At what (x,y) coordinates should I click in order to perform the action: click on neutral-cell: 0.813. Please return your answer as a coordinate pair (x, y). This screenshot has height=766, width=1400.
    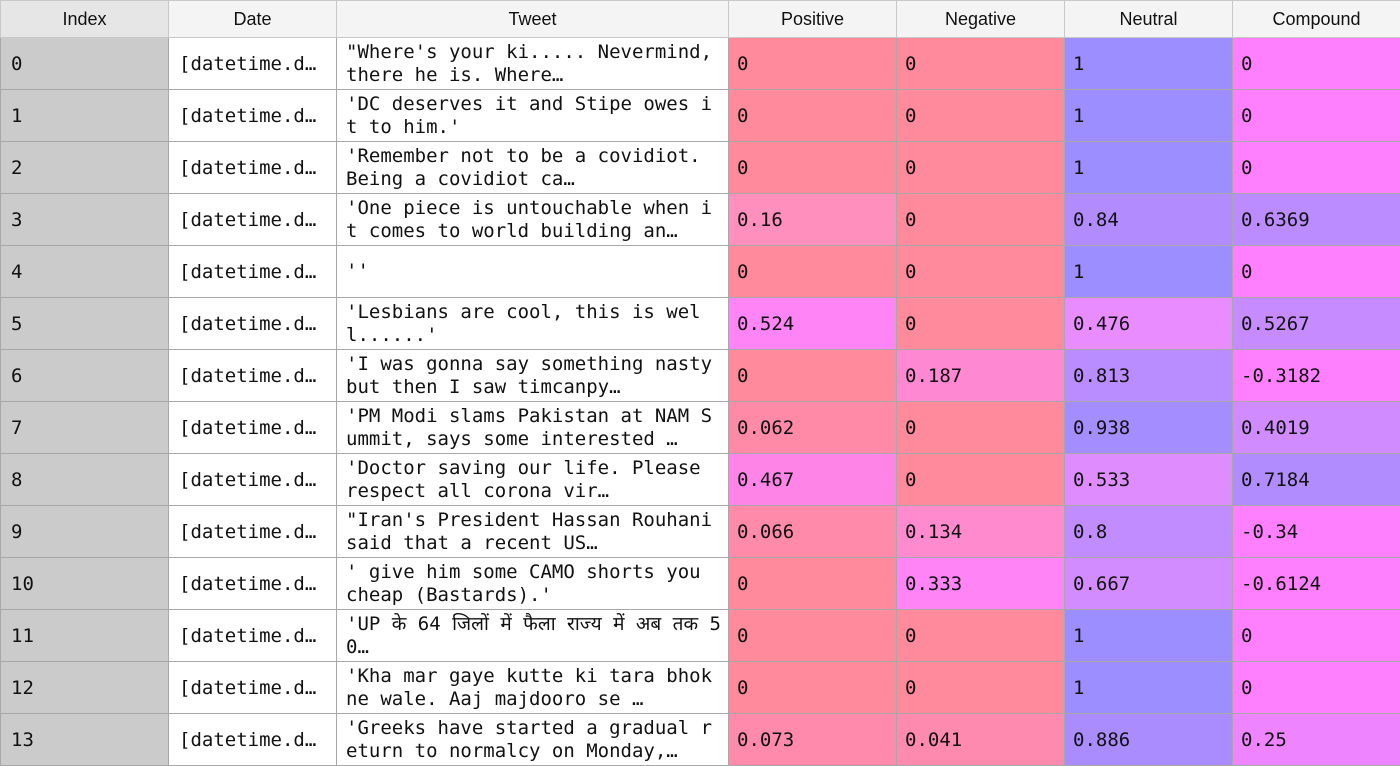
    Looking at the image, I should click on (1149, 376).